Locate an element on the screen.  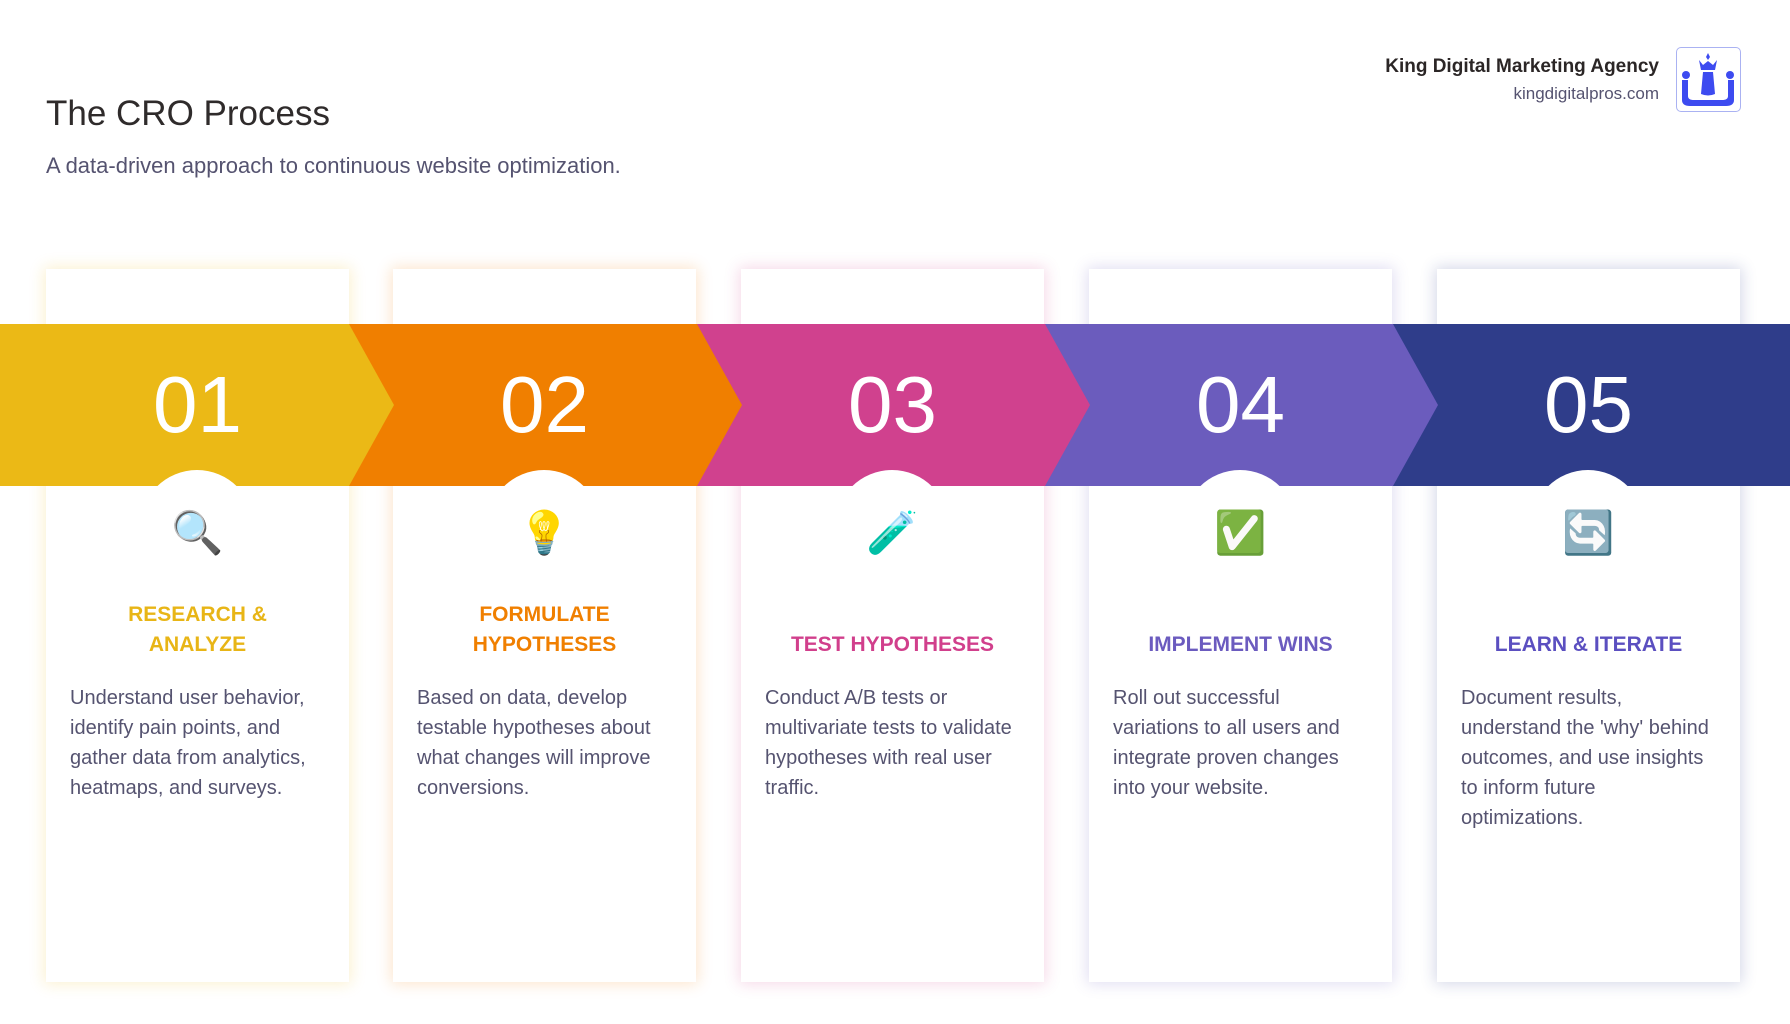
magnifying-glass-icon: 🔍 is located at coordinates (197, 532).